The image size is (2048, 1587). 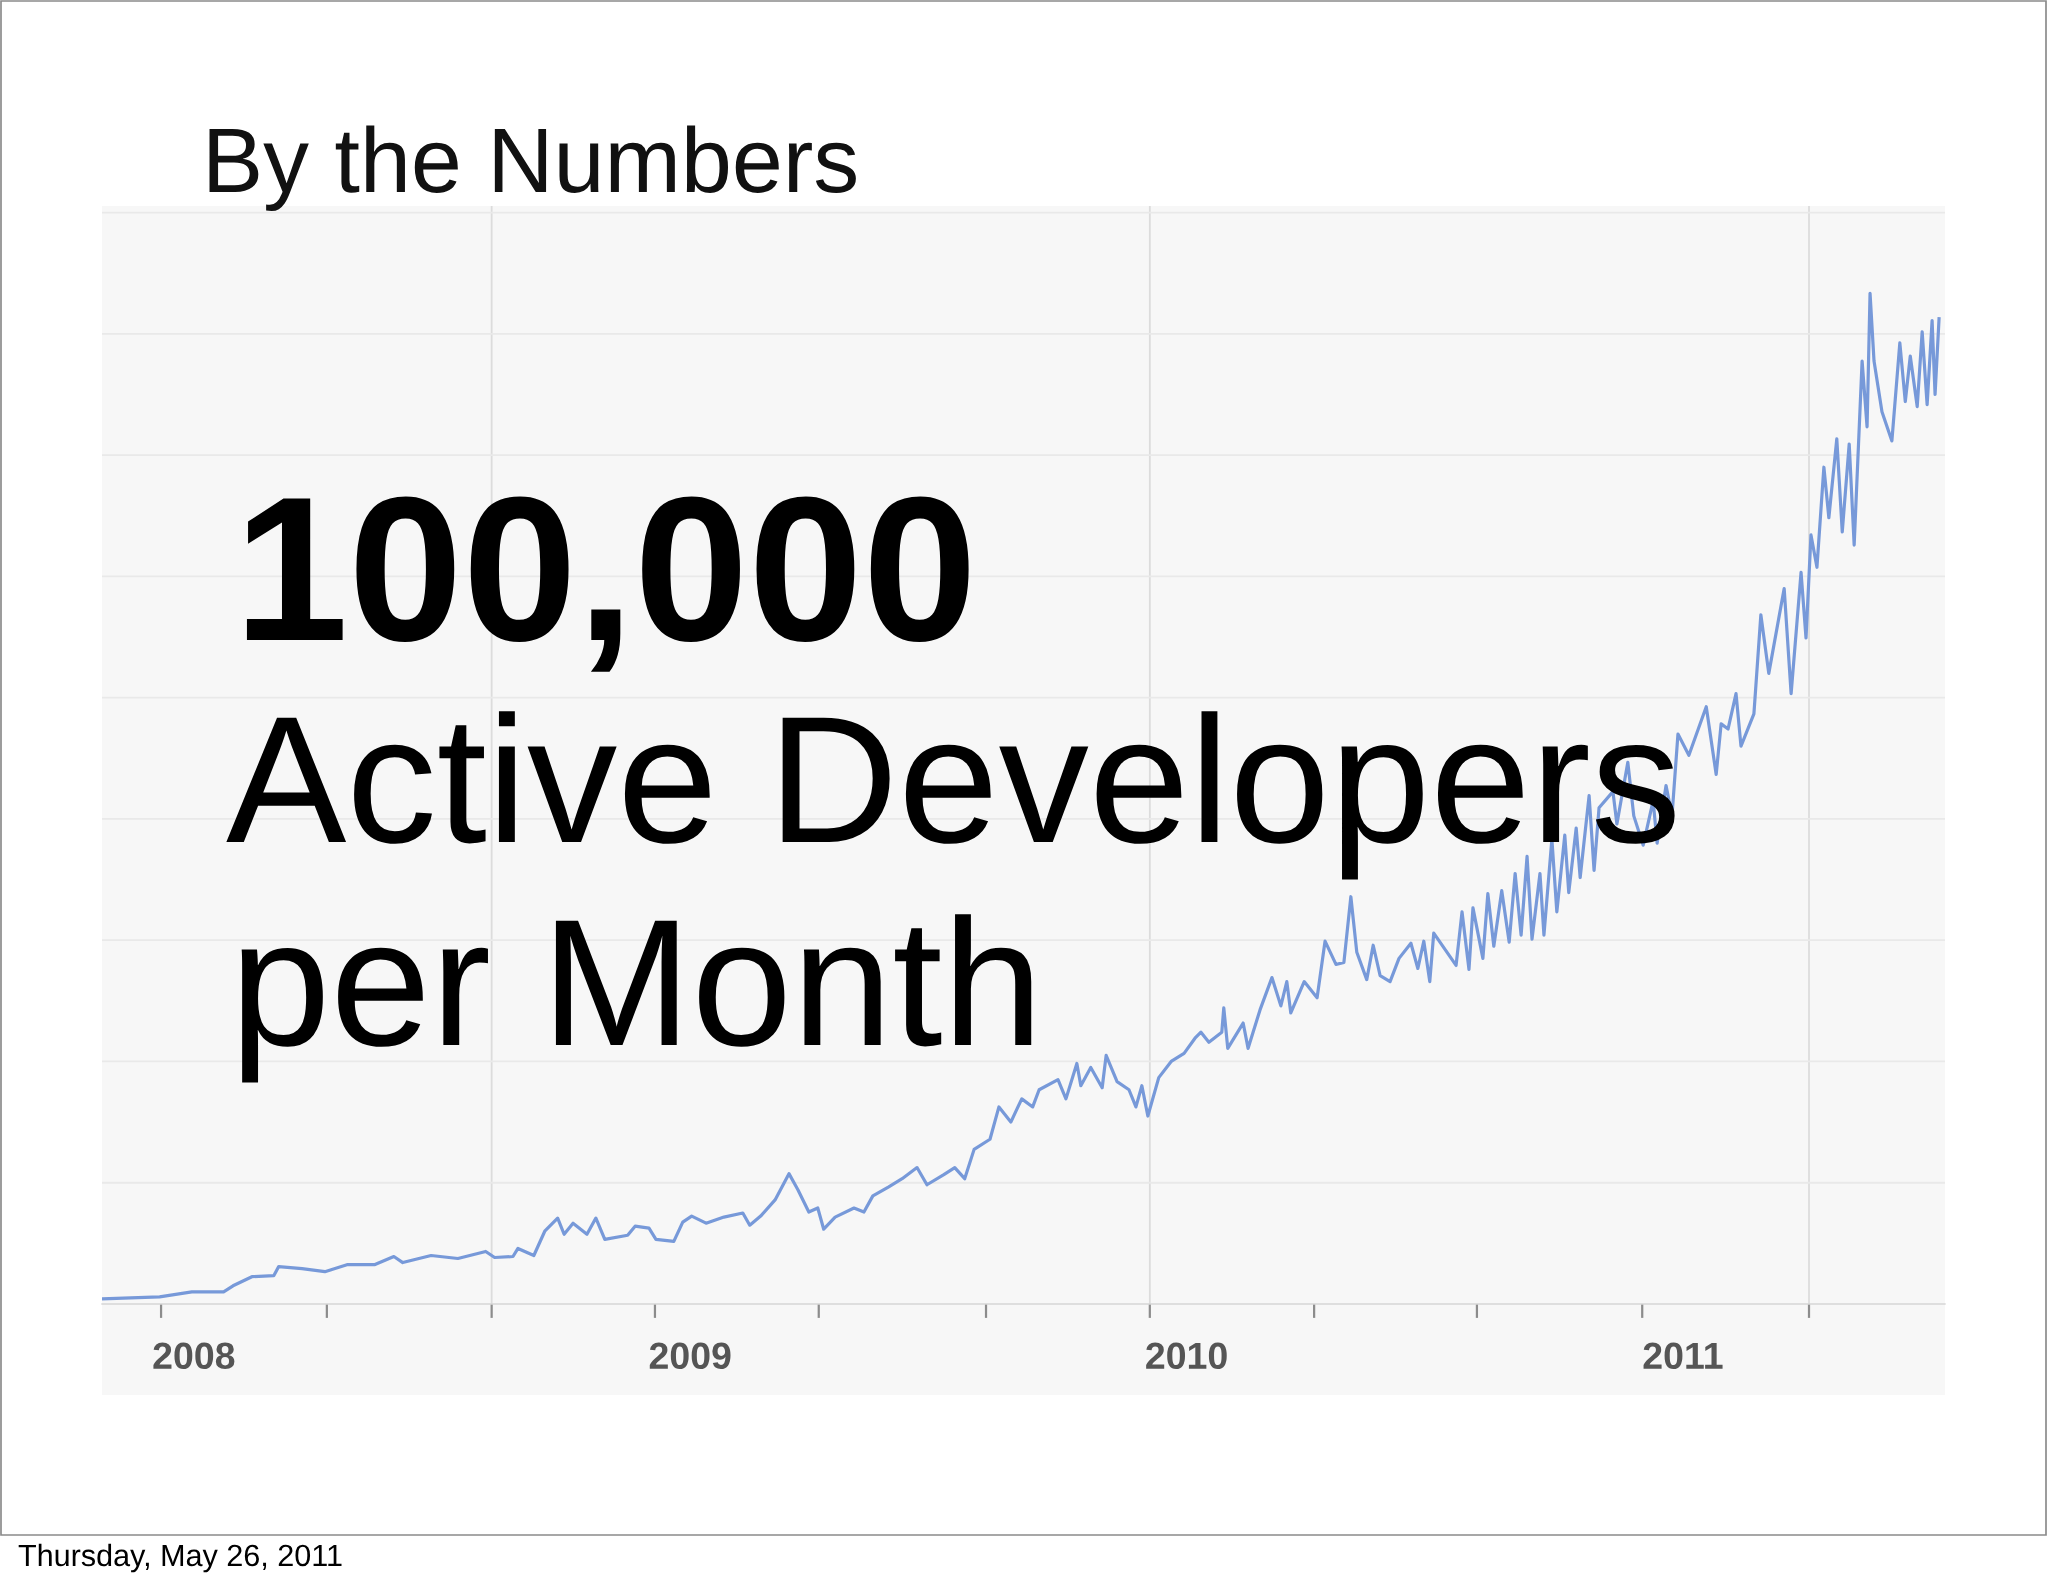 What do you see at coordinates (690, 1356) in the screenshot?
I see `x-tick-label: 2009` at bounding box center [690, 1356].